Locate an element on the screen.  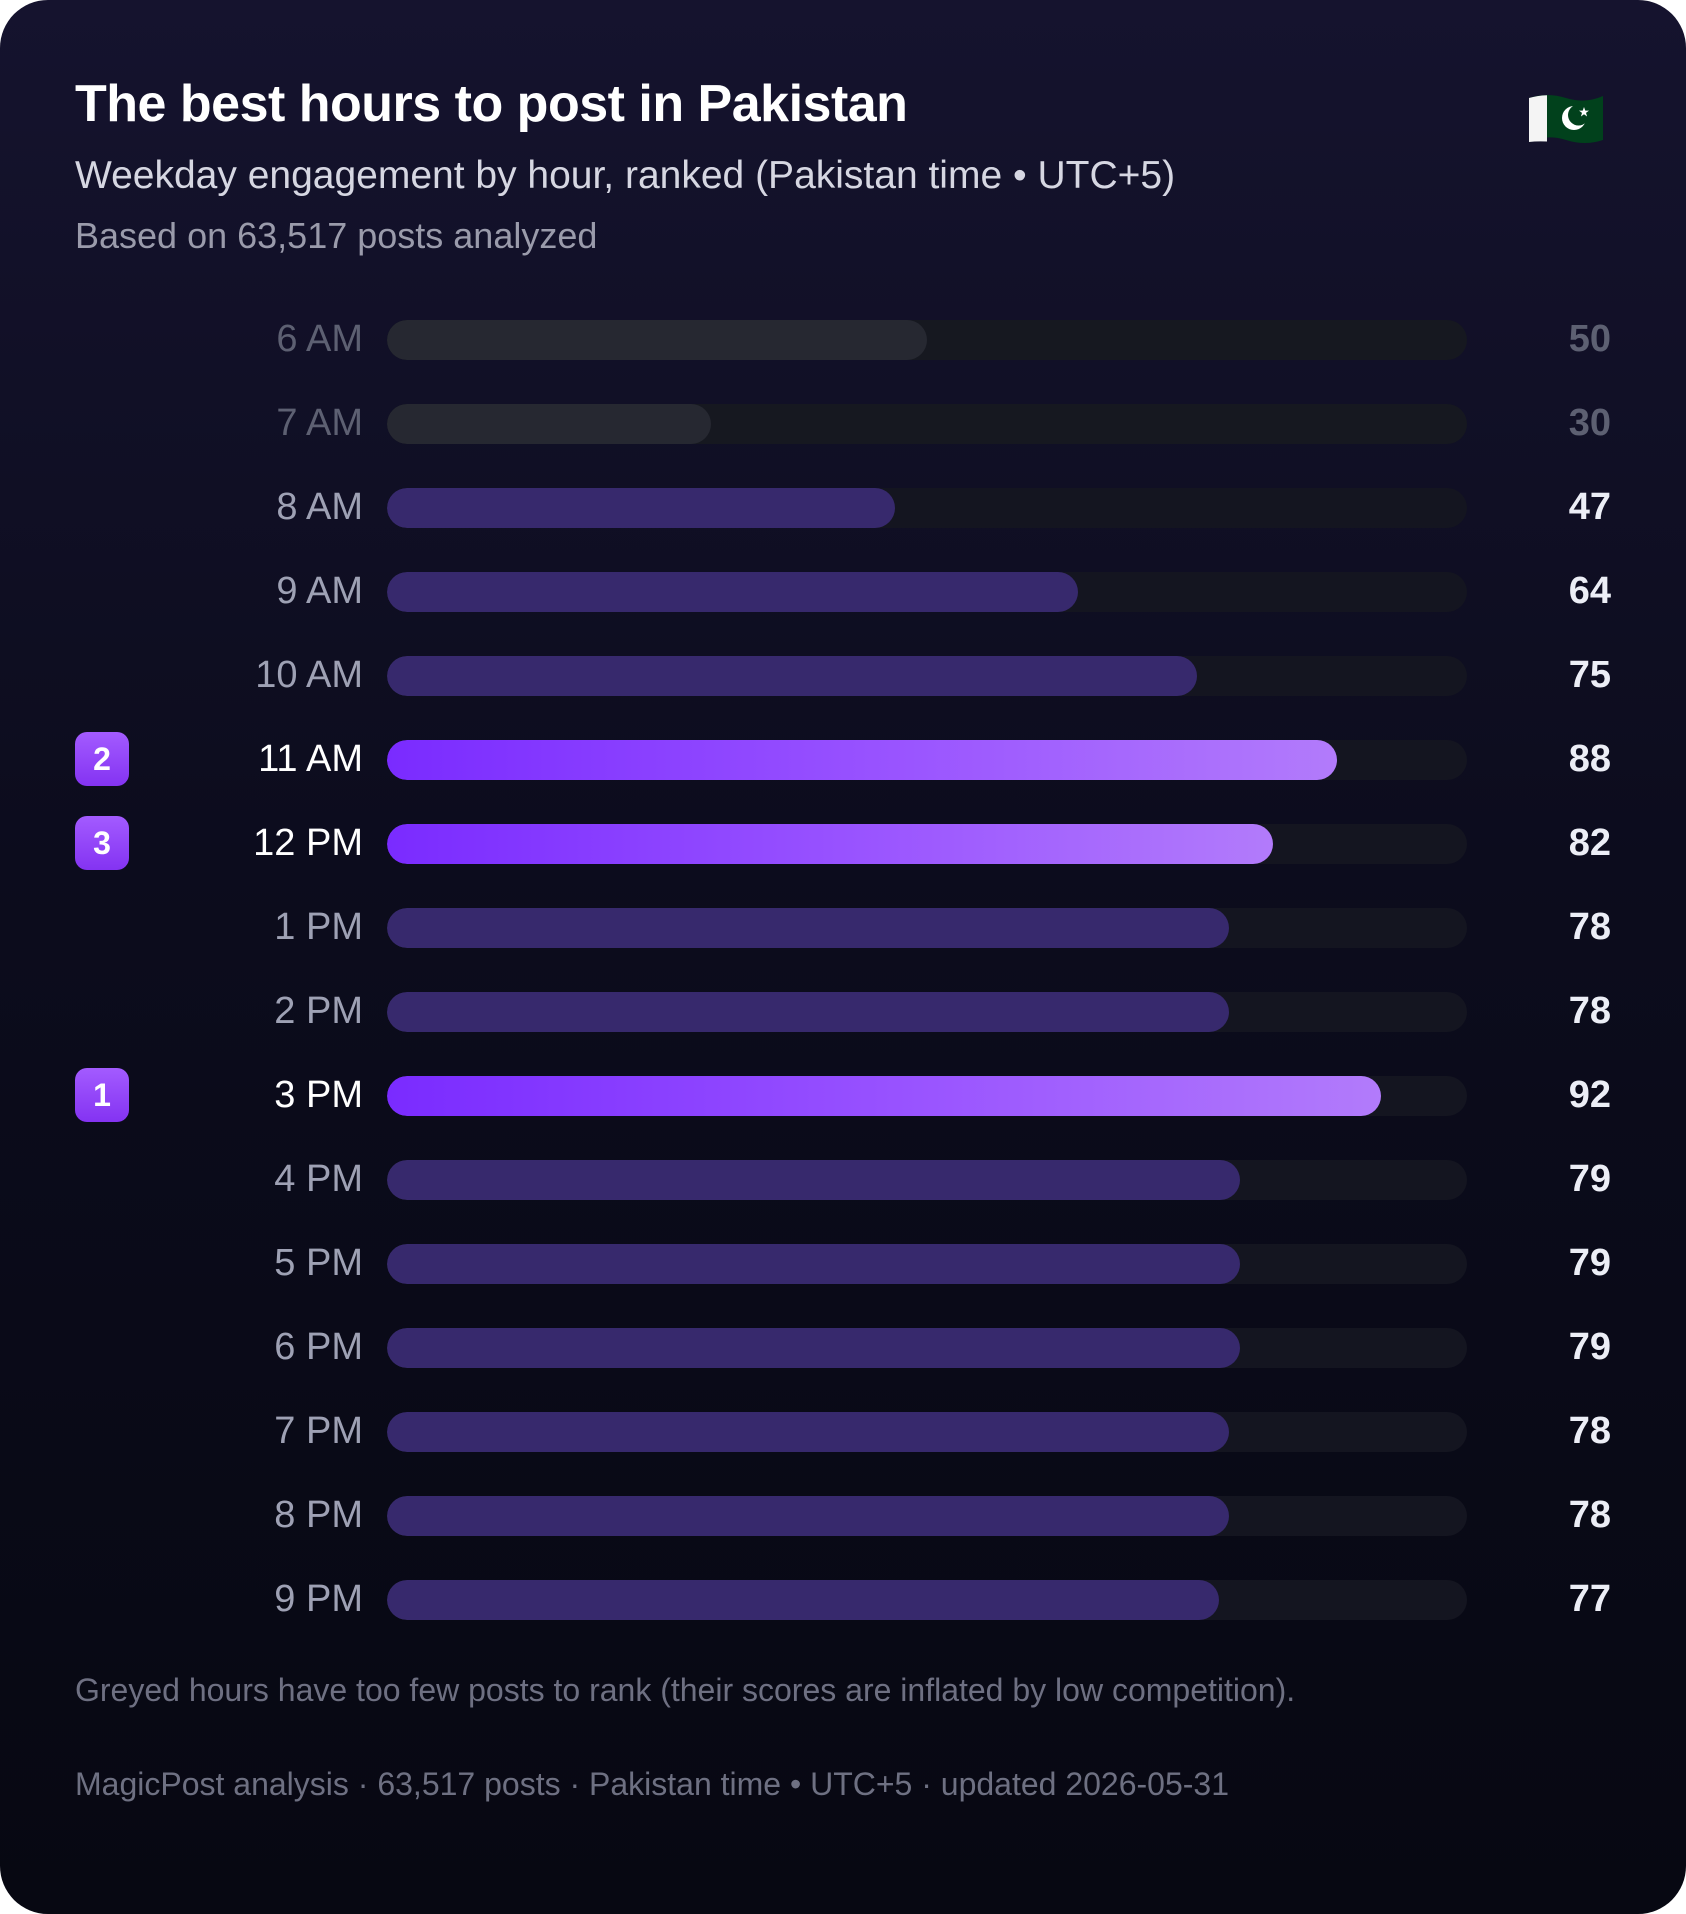
bar-row: 7 AM 30 is located at coordinates (843, 424).